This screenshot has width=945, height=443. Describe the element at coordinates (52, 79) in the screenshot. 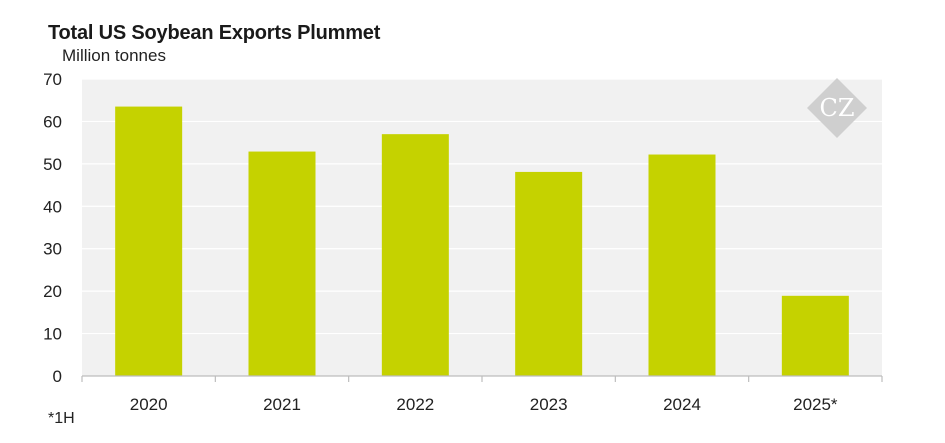

I see `y-tick-label: 70` at that location.